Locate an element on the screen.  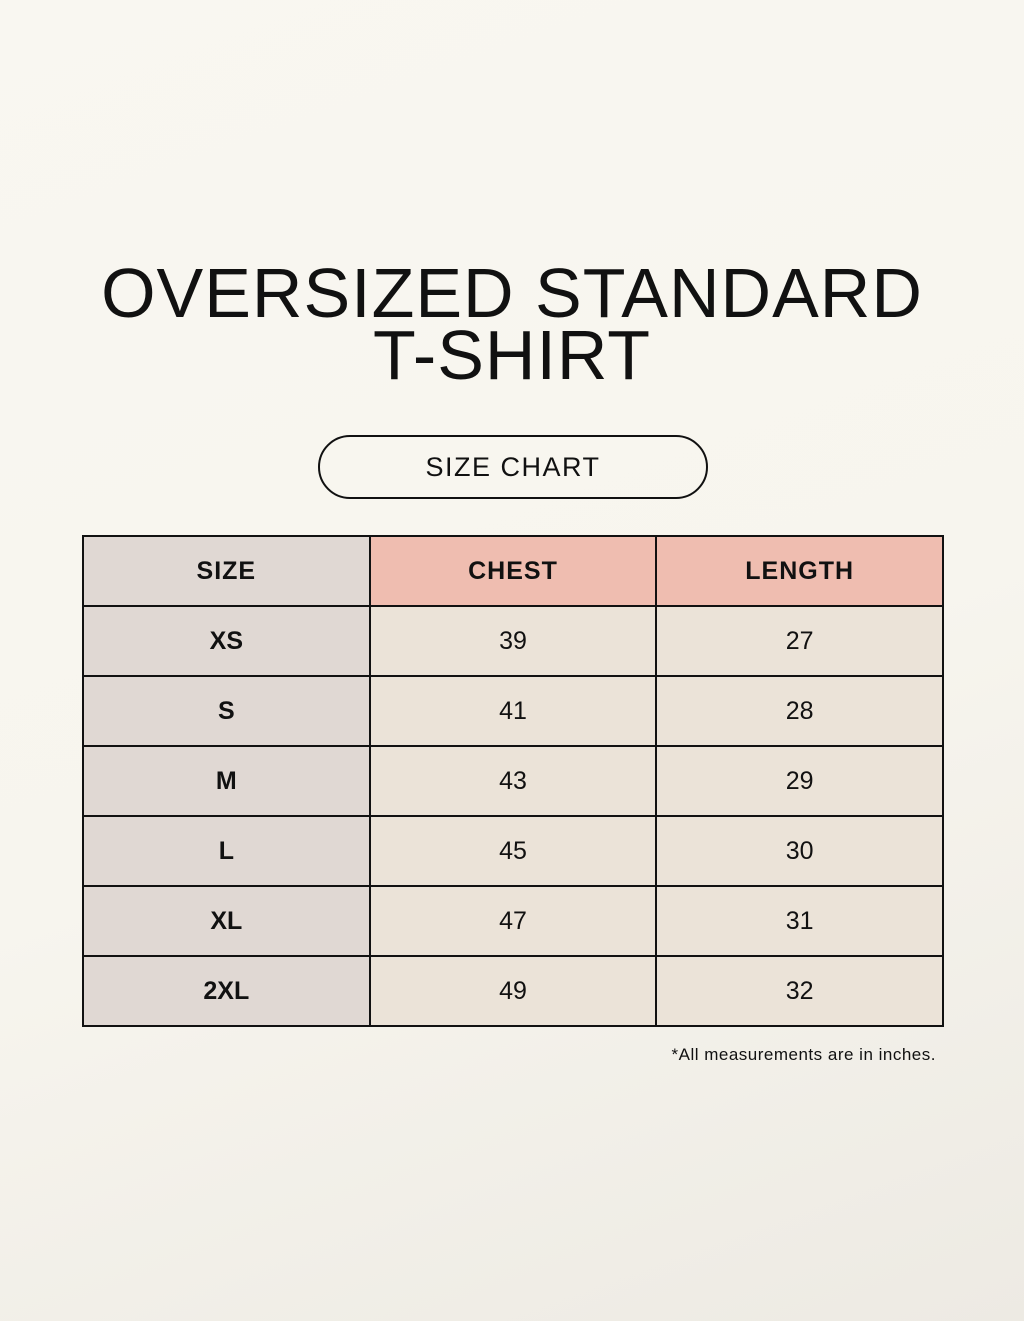
title-line-2: T-SHIRT is located at coordinates (512, 355).